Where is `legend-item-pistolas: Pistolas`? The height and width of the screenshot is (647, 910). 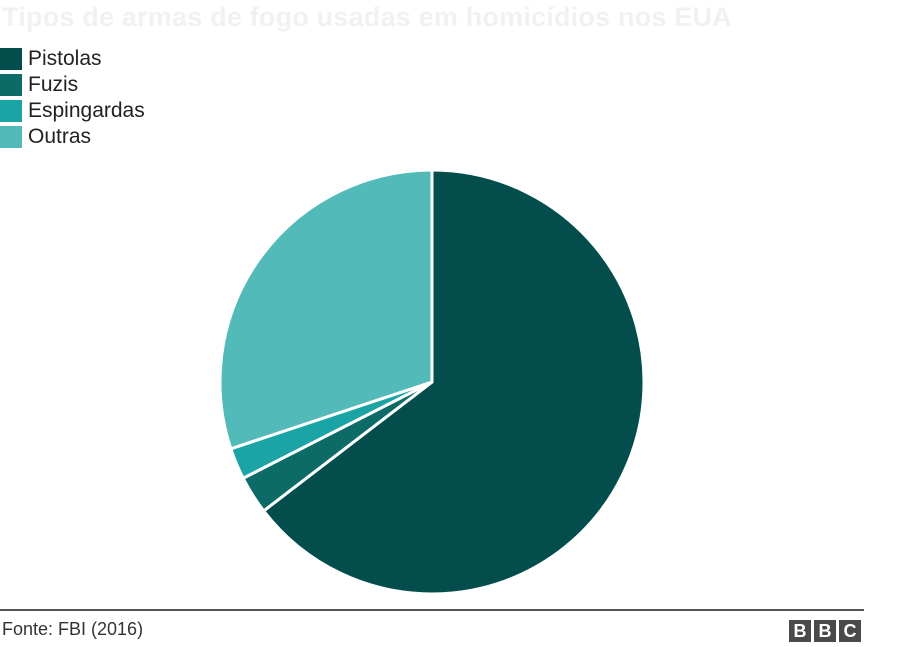 legend-item-pistolas: Pistolas is located at coordinates (72, 59).